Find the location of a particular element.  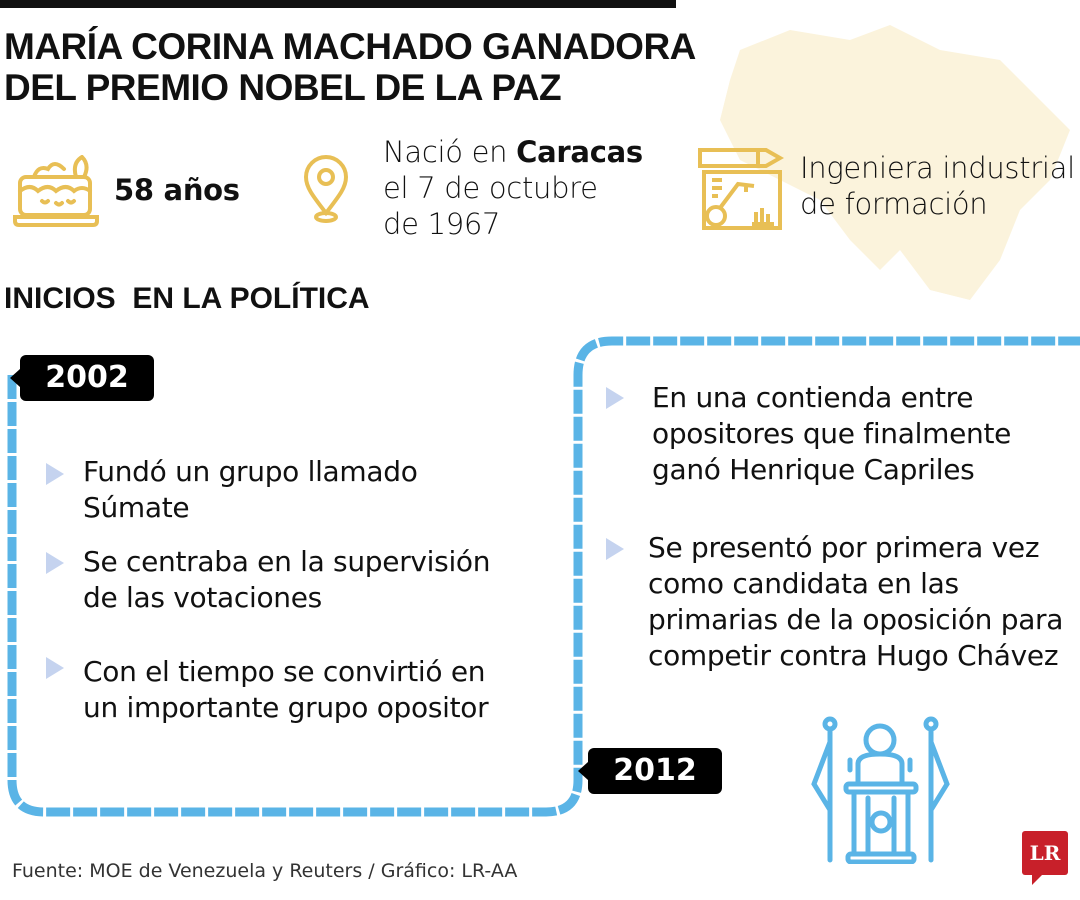

podium-icon is located at coordinates (880, 790).